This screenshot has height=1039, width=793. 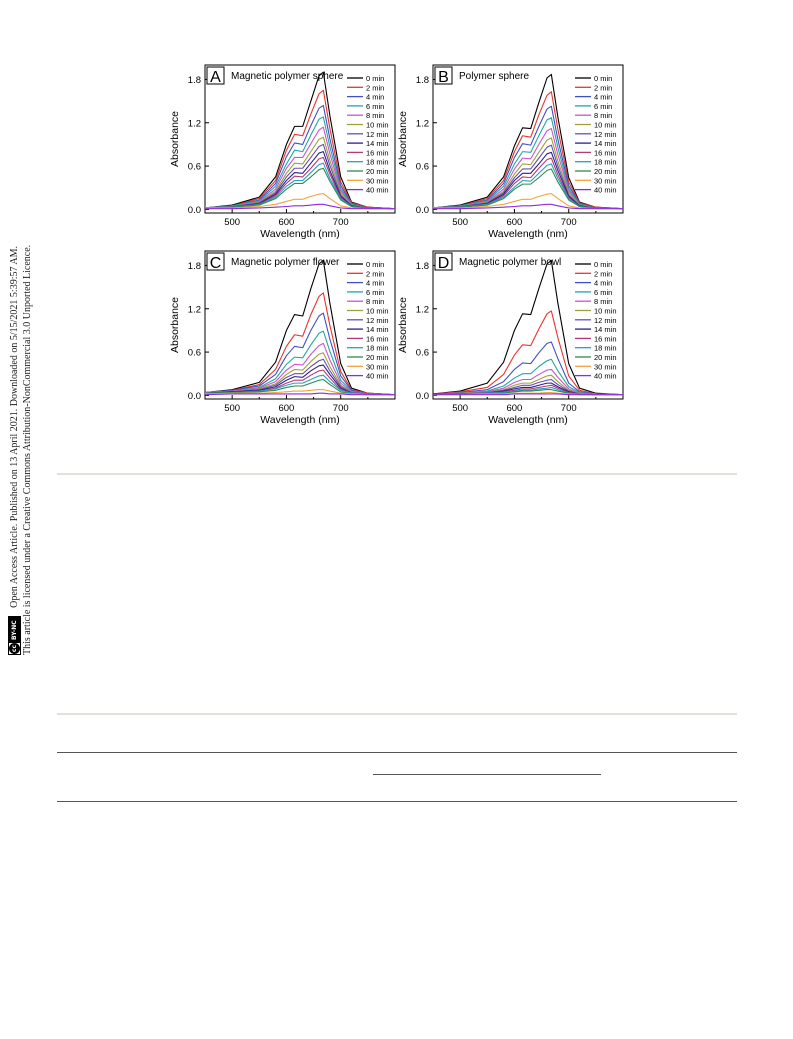 What do you see at coordinates (510, 262) in the screenshot?
I see `panel-title: Magnetic polymer bowl` at bounding box center [510, 262].